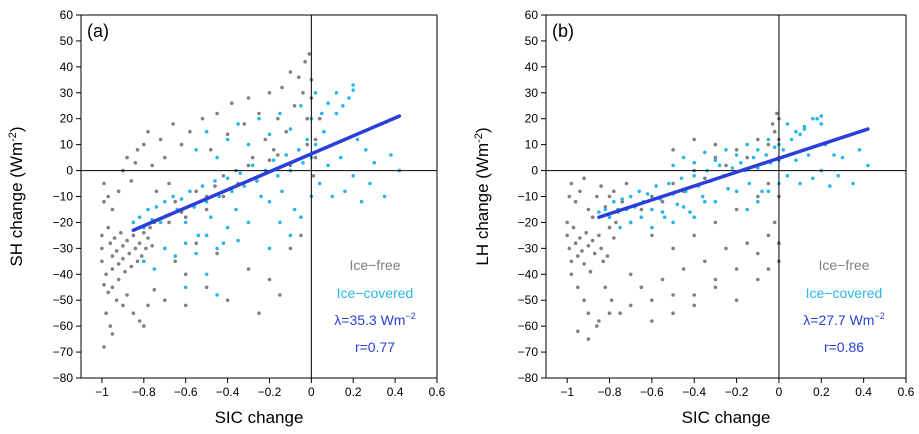 The height and width of the screenshot is (434, 919). I want to click on chart-1-xtick-label: −0.6, so click(652, 392).